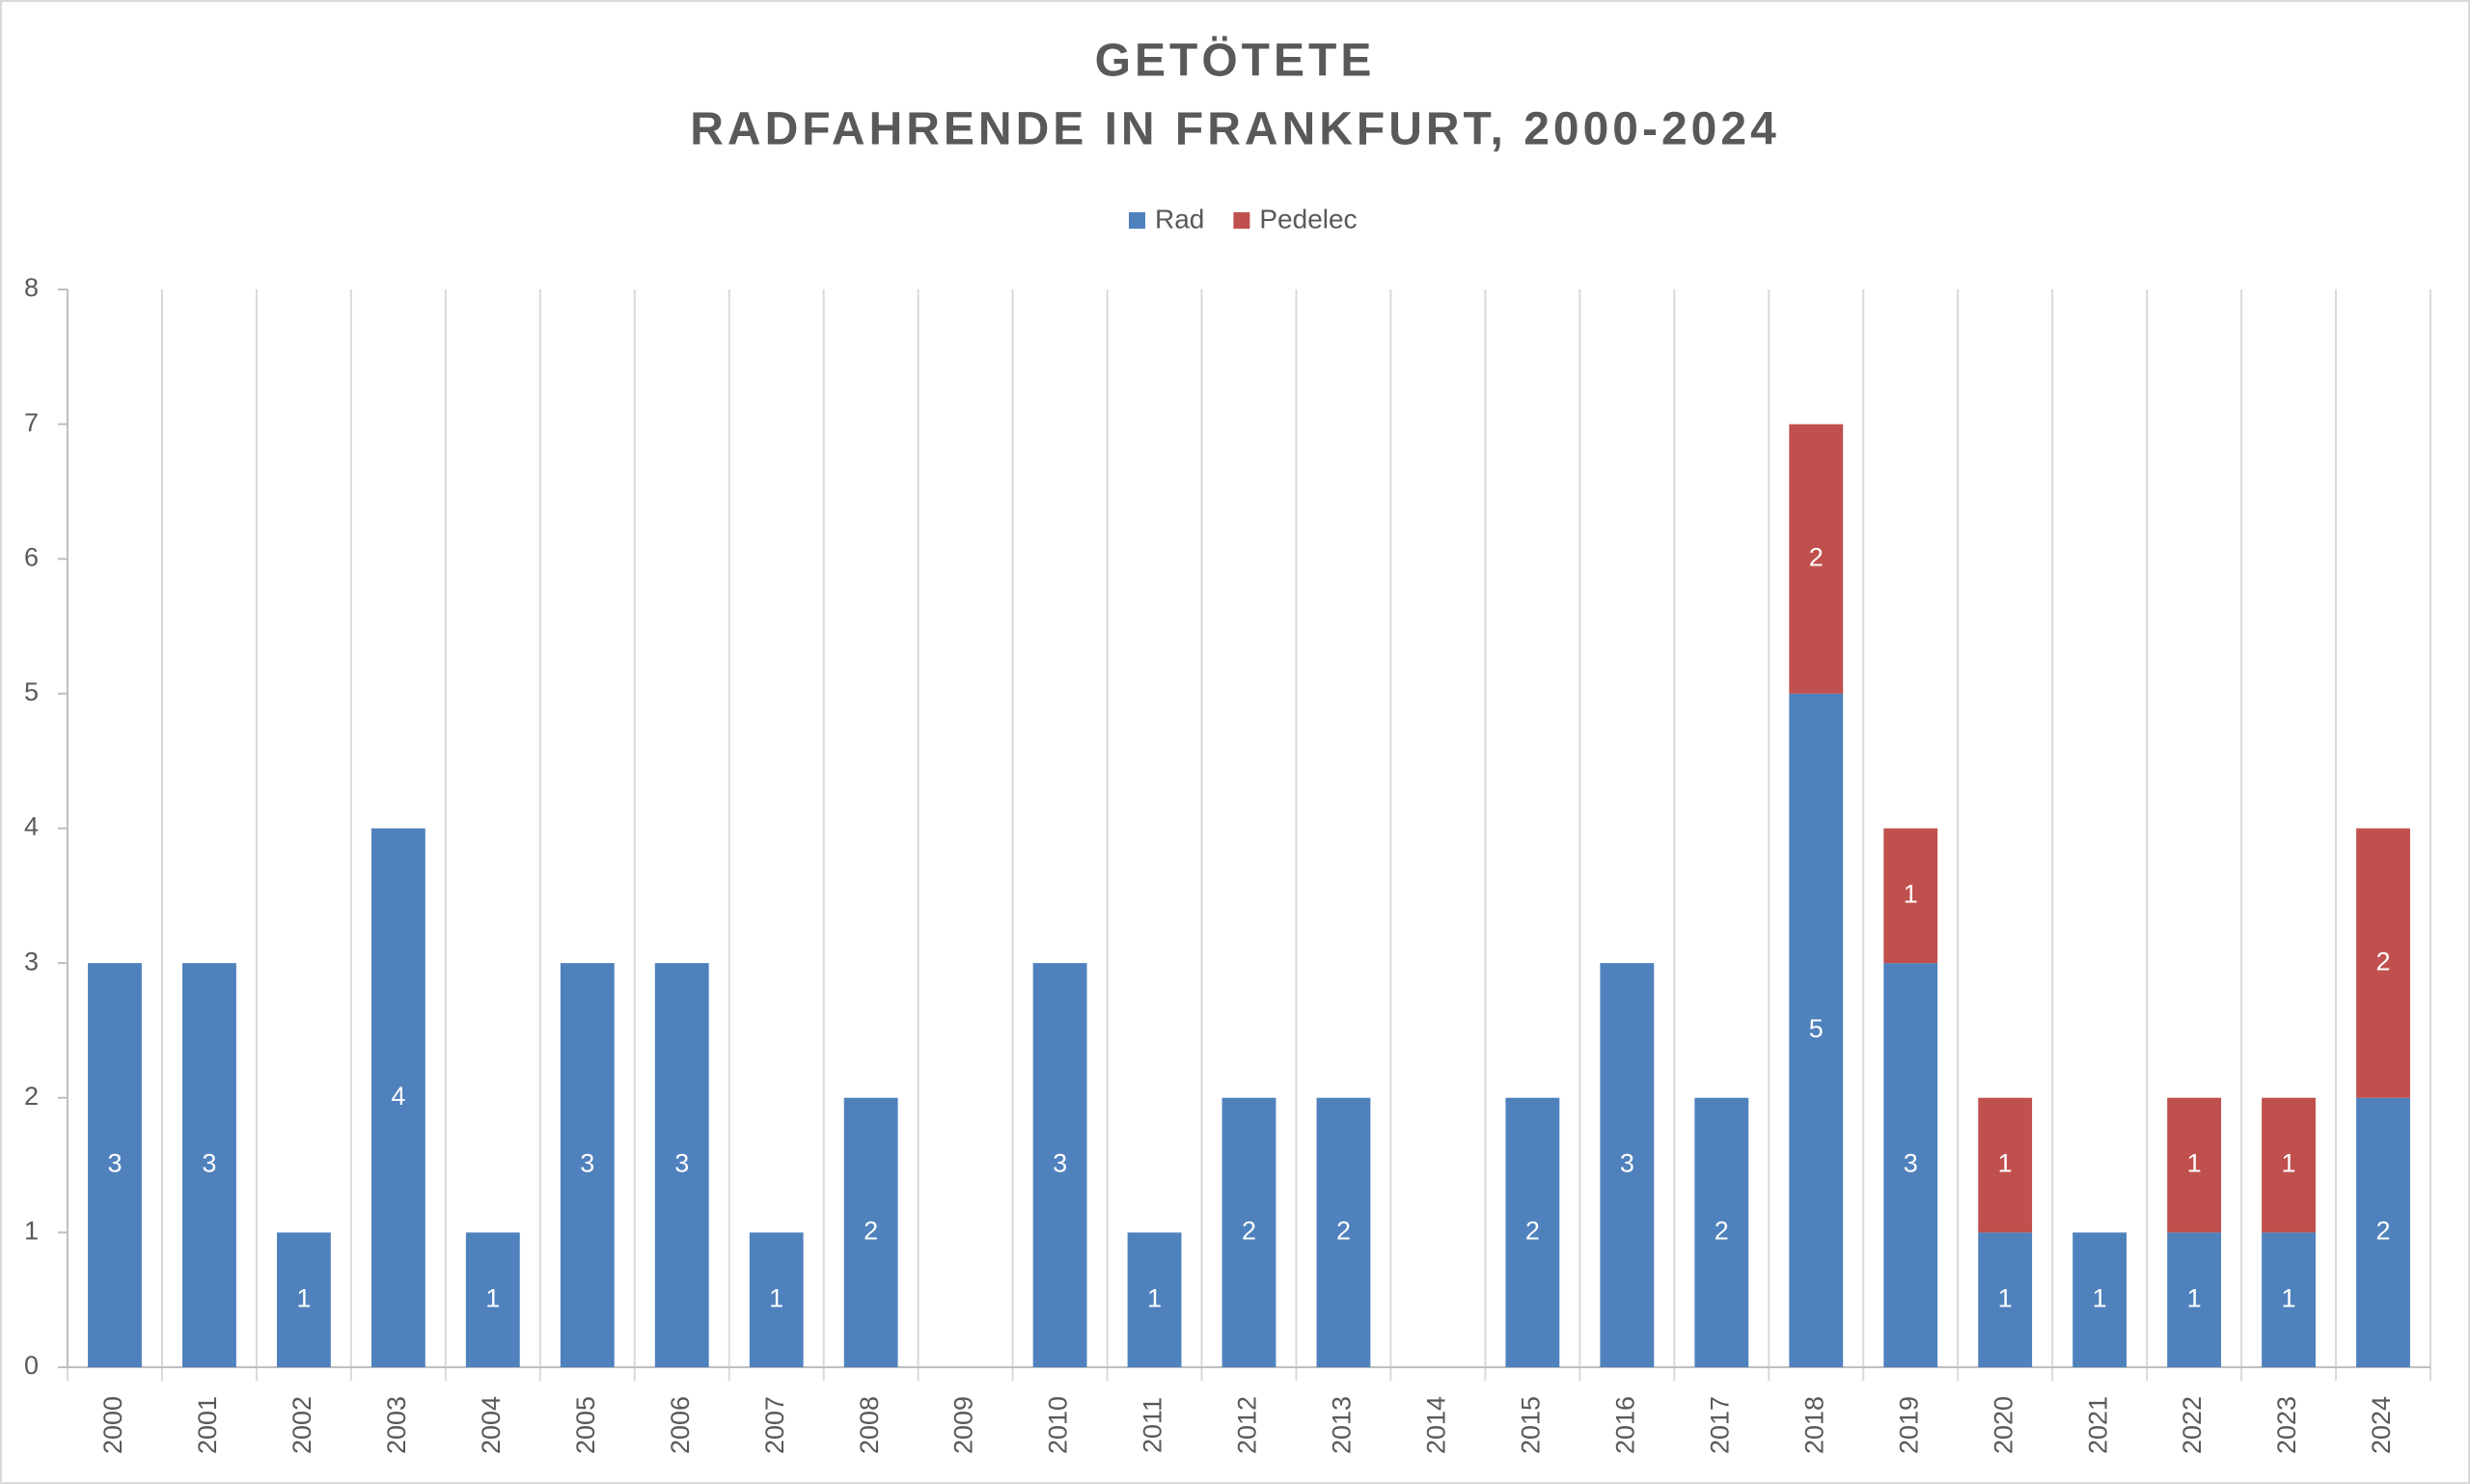  I want to click on x-tick-label: 2008, so click(869, 1425).